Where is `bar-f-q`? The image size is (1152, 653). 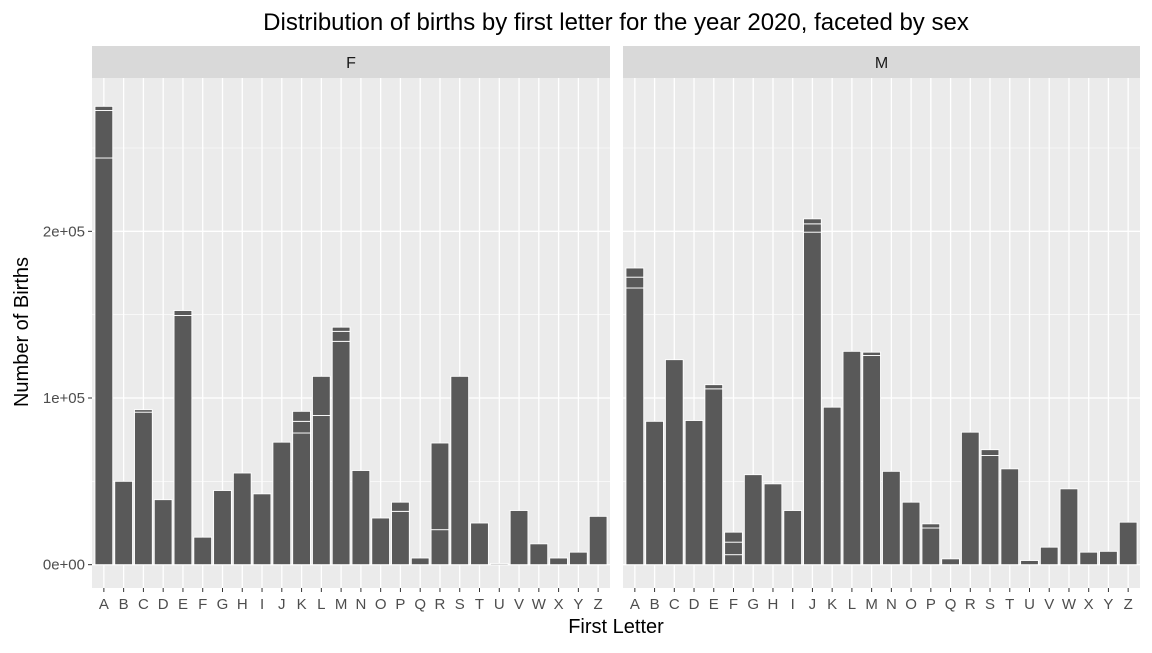
bar-f-q is located at coordinates (420, 561).